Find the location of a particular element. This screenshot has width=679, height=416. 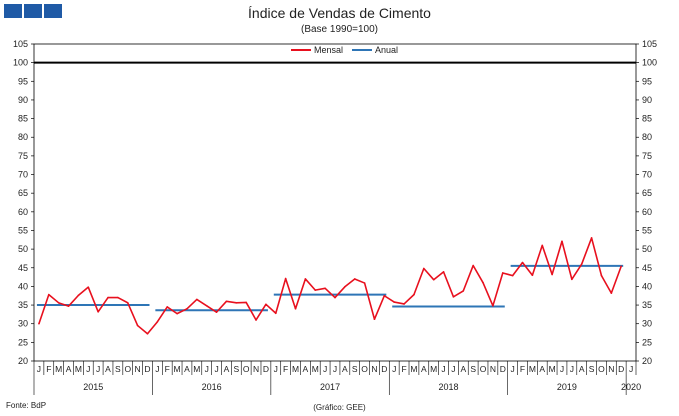

y-tick-label-left: 80 is located at coordinates (23, 137).